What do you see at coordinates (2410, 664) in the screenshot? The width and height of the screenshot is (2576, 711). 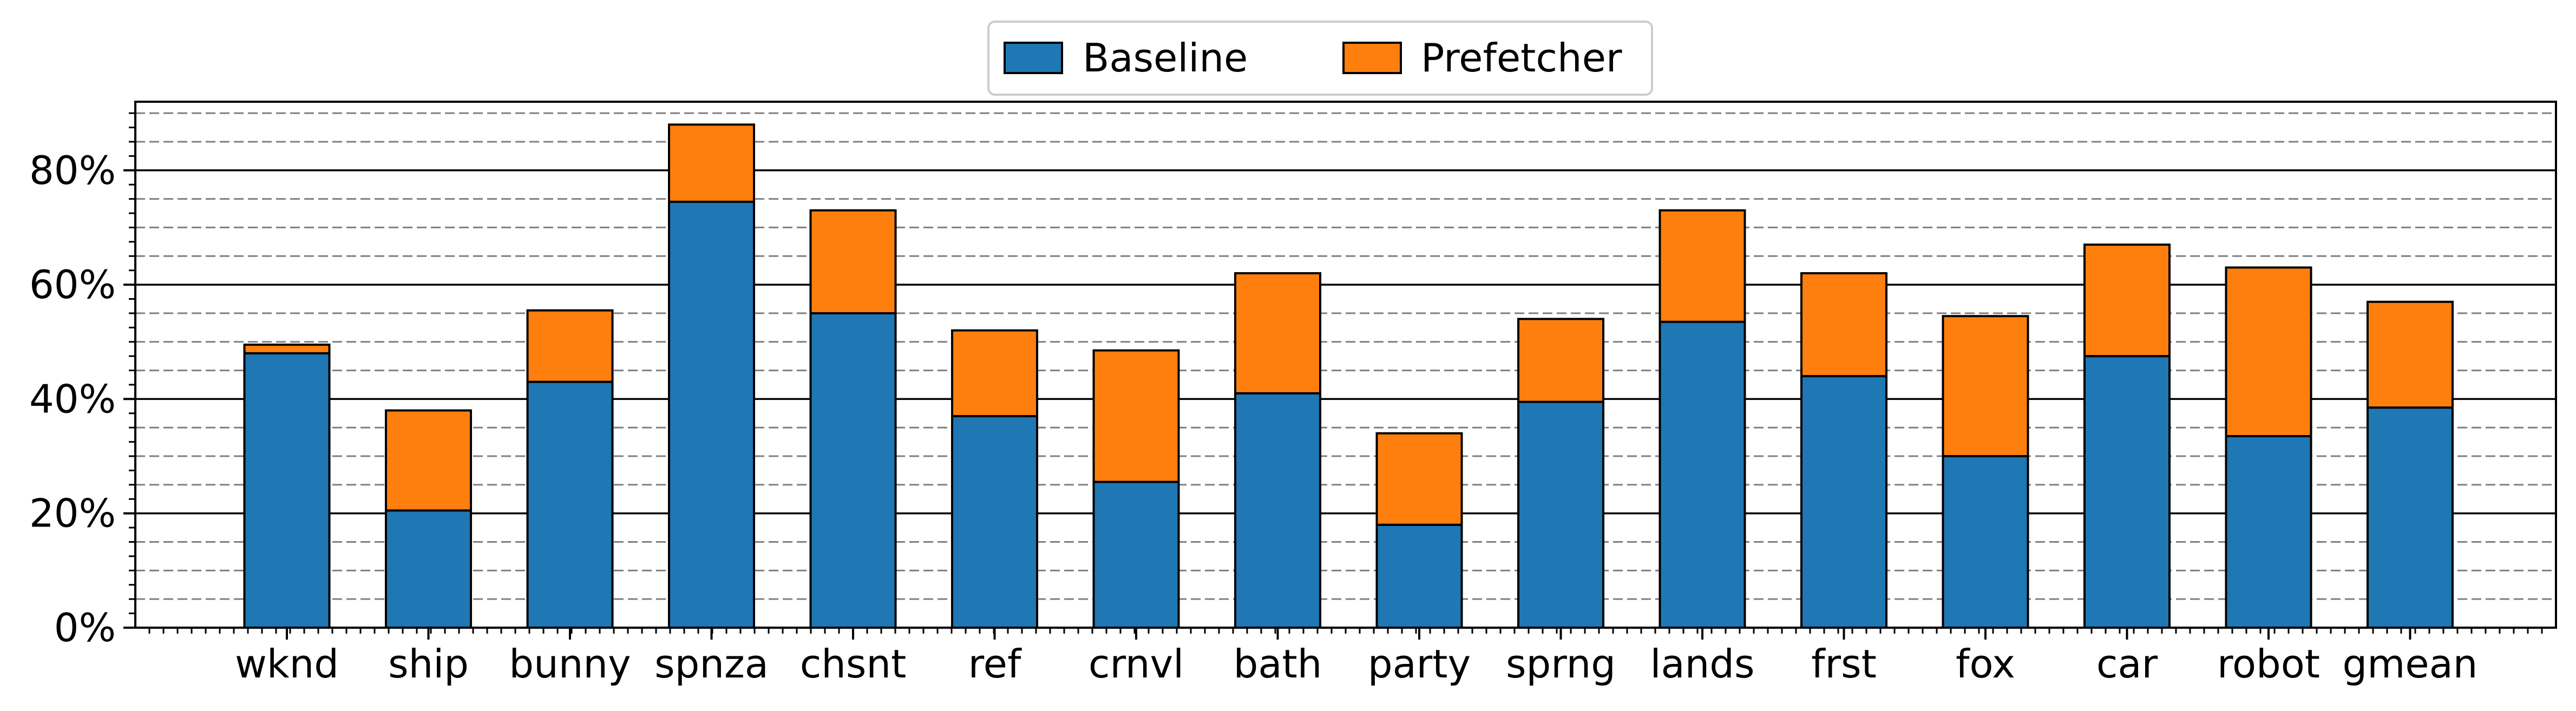 I see `x-tick-label-gmean: gmean` at bounding box center [2410, 664].